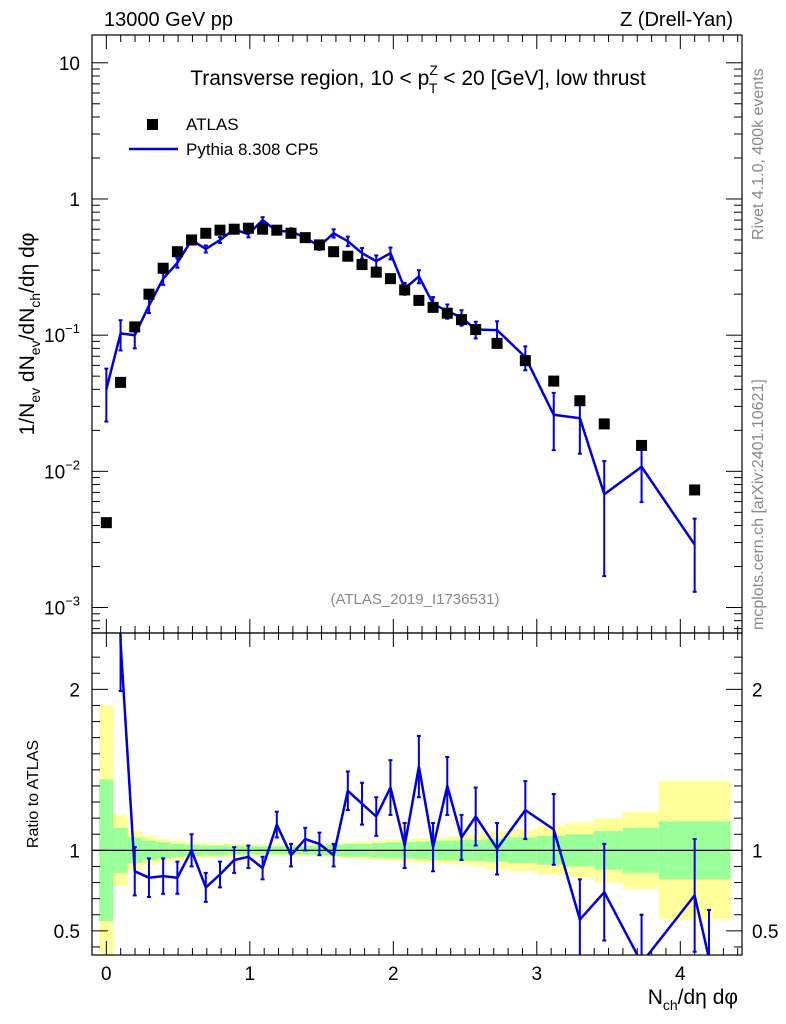 Image resolution: width=786 pixels, height=1024 pixels. Describe the element at coordinates (676, 20) in the screenshot. I see `header-right: Z (Drell-Yan)` at that location.